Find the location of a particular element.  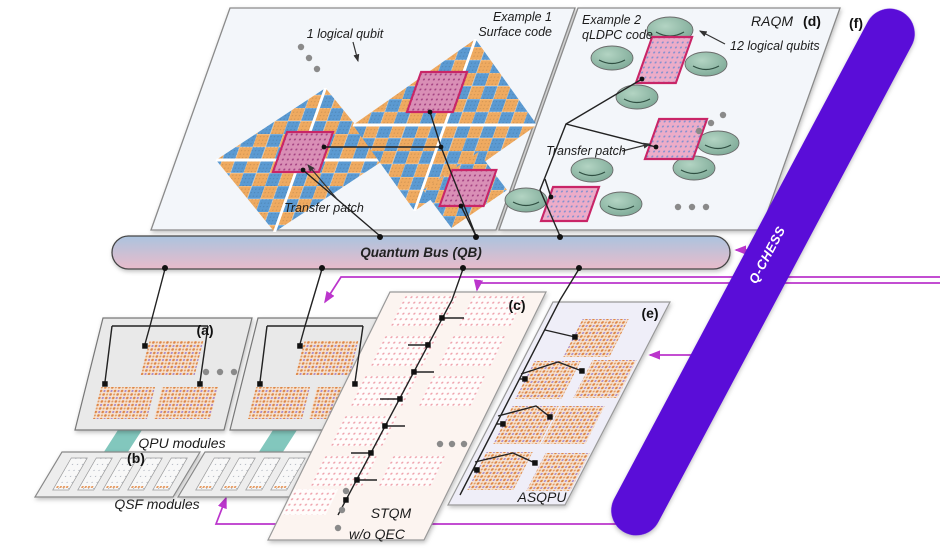

qsf-modules-label: QSF modules is located at coordinates (156, 504).